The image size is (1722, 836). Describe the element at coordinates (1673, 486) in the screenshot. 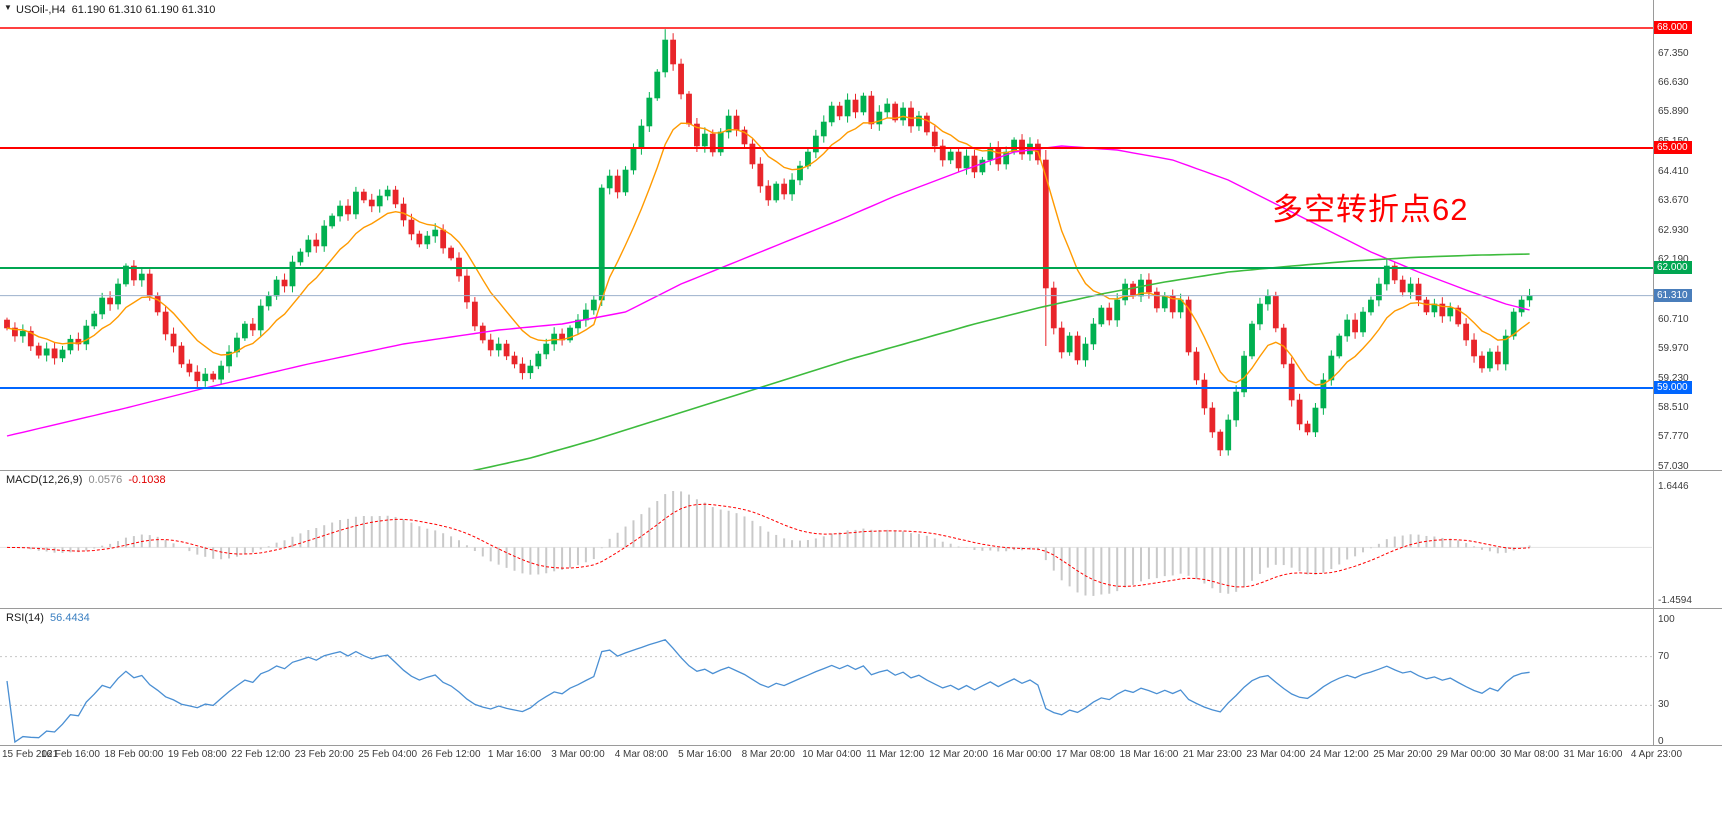

I see `macd-axis-label: 1.6446` at that location.